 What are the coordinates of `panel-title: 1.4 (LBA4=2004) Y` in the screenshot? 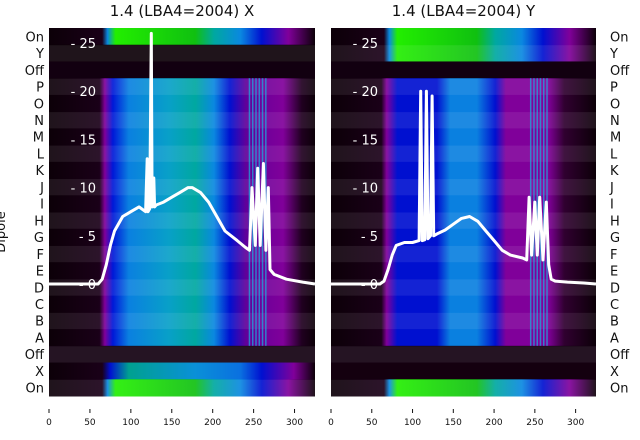 It's located at (464, 11).